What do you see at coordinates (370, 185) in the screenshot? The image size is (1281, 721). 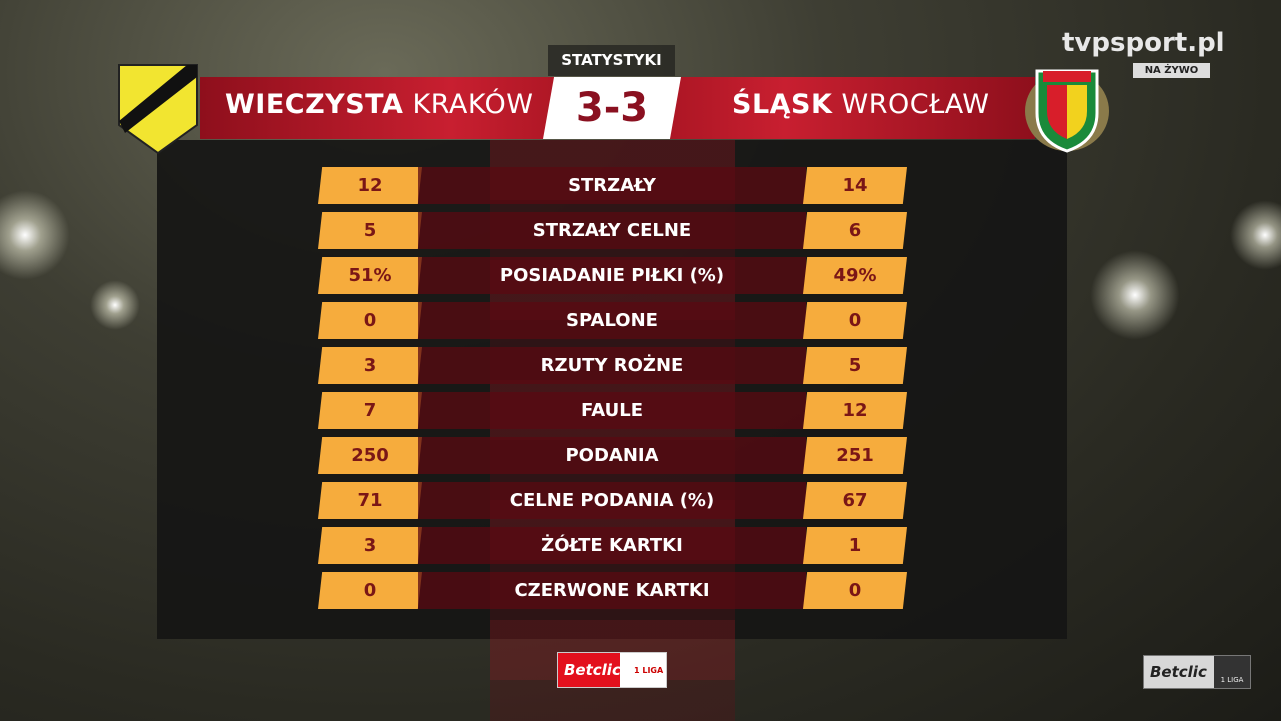 I see `home-stat-value: 12` at bounding box center [370, 185].